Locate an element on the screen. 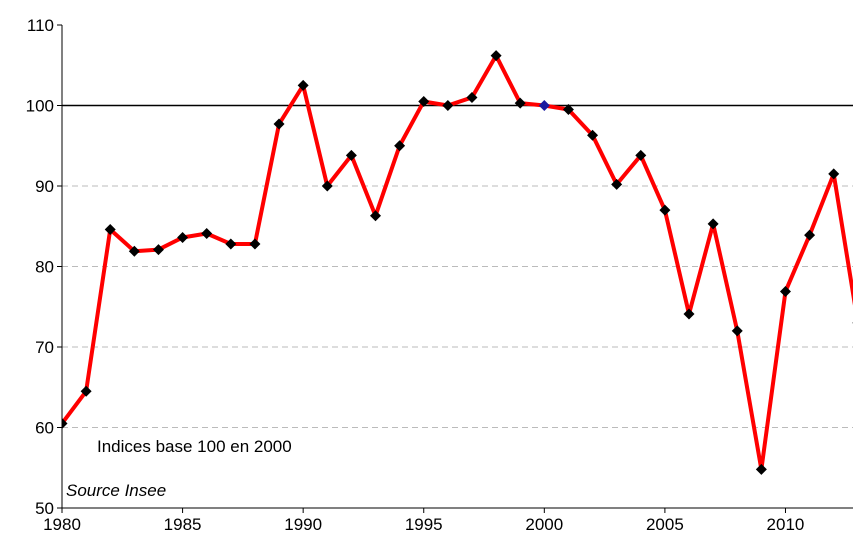 The image size is (853, 542). y-tick-label: 100 is located at coordinates (40, 106).